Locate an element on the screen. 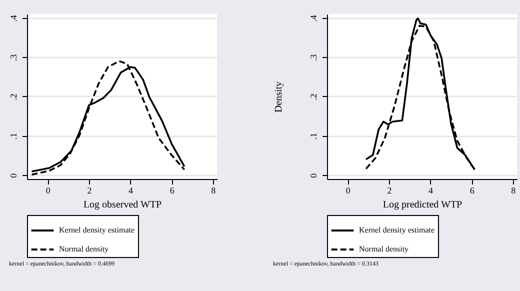  x-axis-title: Log predicted WTP is located at coordinates (422, 205).